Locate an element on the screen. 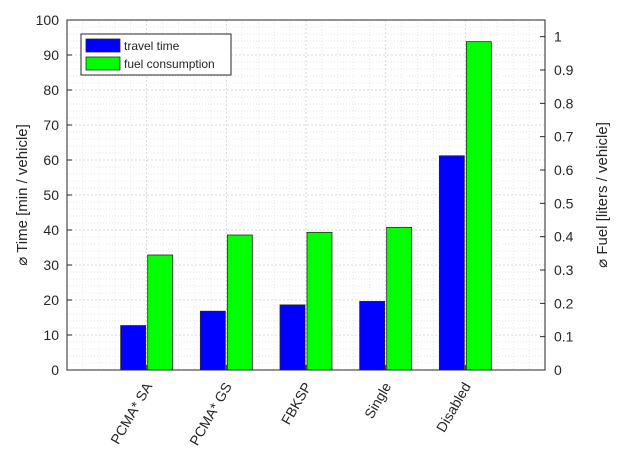  y-tick-label: 10 is located at coordinates (51, 335).